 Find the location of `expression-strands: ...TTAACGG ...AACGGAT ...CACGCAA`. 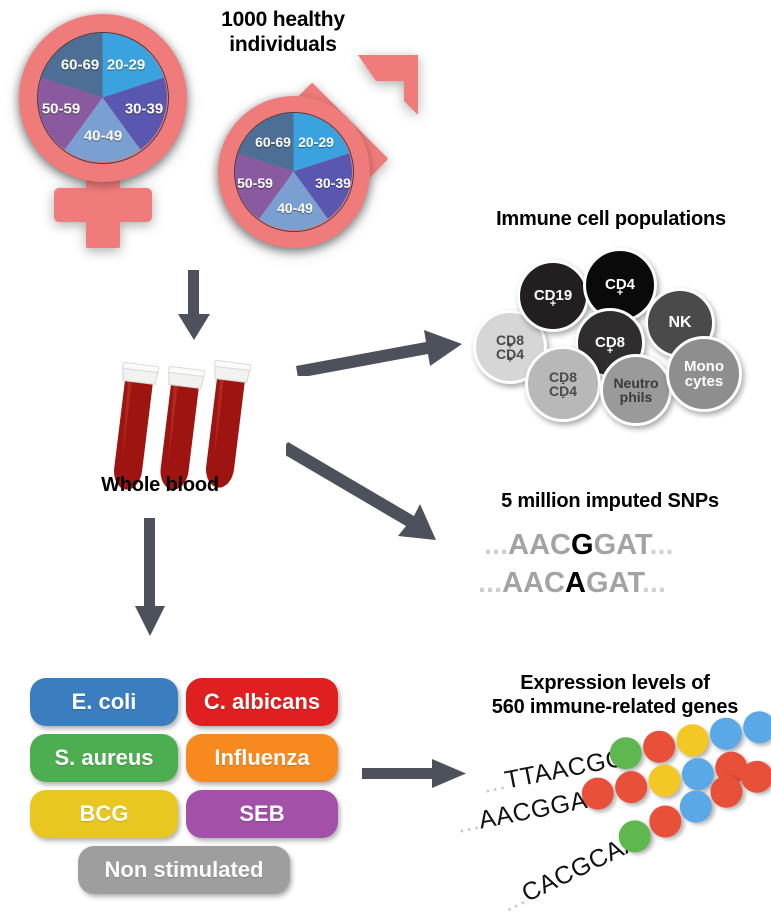

expression-strands: ...TTAACGG ...AACGGAT ...CACGCAA is located at coordinates (613, 812).